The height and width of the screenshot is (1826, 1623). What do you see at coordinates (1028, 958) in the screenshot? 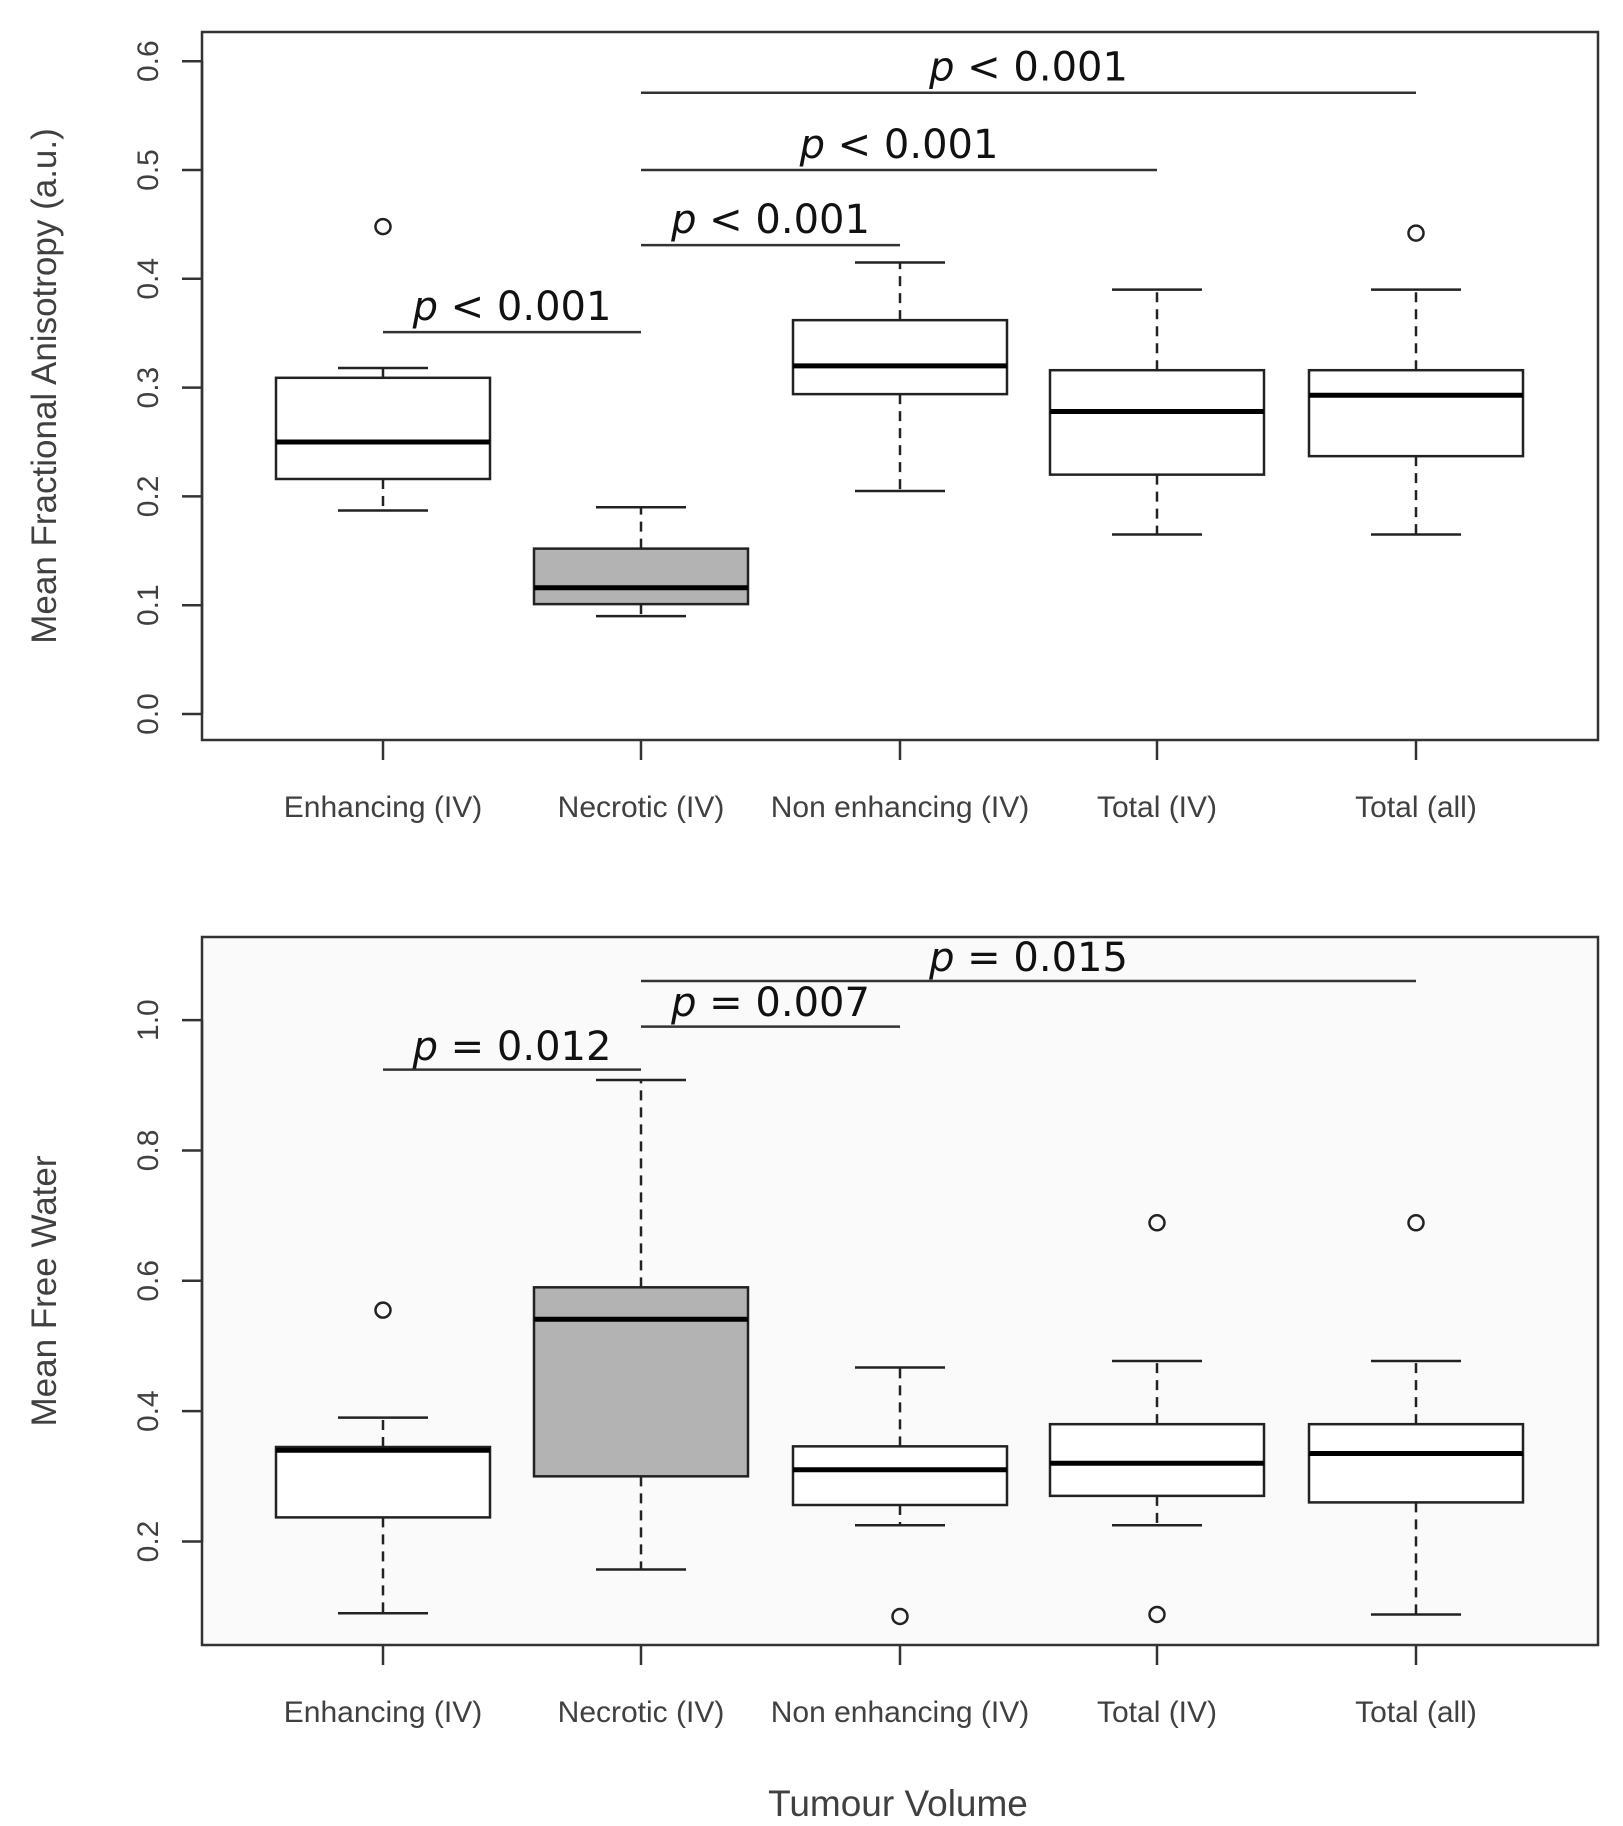
I see `p-value-label: p = 0.015` at bounding box center [1028, 958].